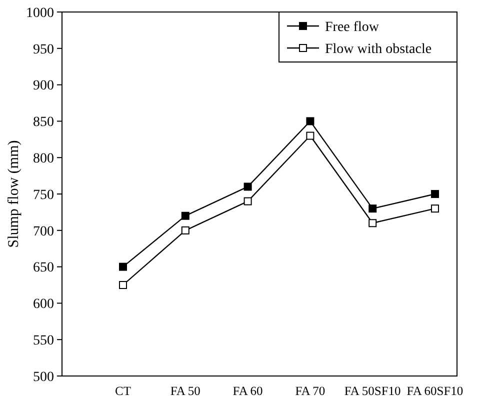 The height and width of the screenshot is (402, 478). I want to click on legend-label: Flow with obstacle, so click(378, 49).